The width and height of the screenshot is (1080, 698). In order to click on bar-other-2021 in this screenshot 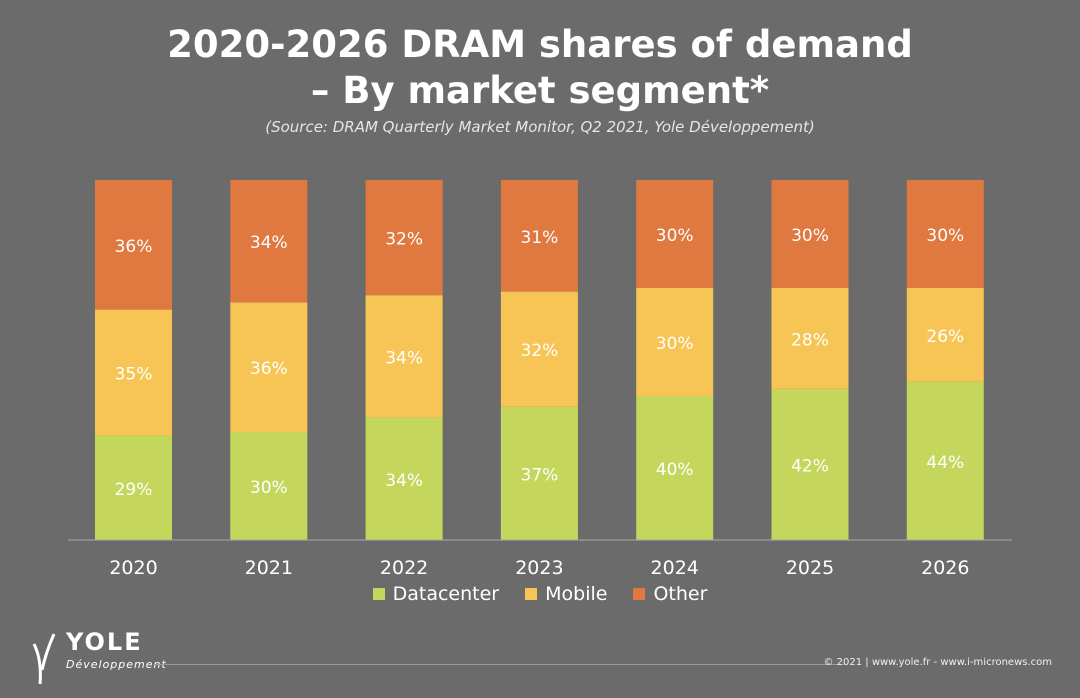, I will do `click(269, 241)`.